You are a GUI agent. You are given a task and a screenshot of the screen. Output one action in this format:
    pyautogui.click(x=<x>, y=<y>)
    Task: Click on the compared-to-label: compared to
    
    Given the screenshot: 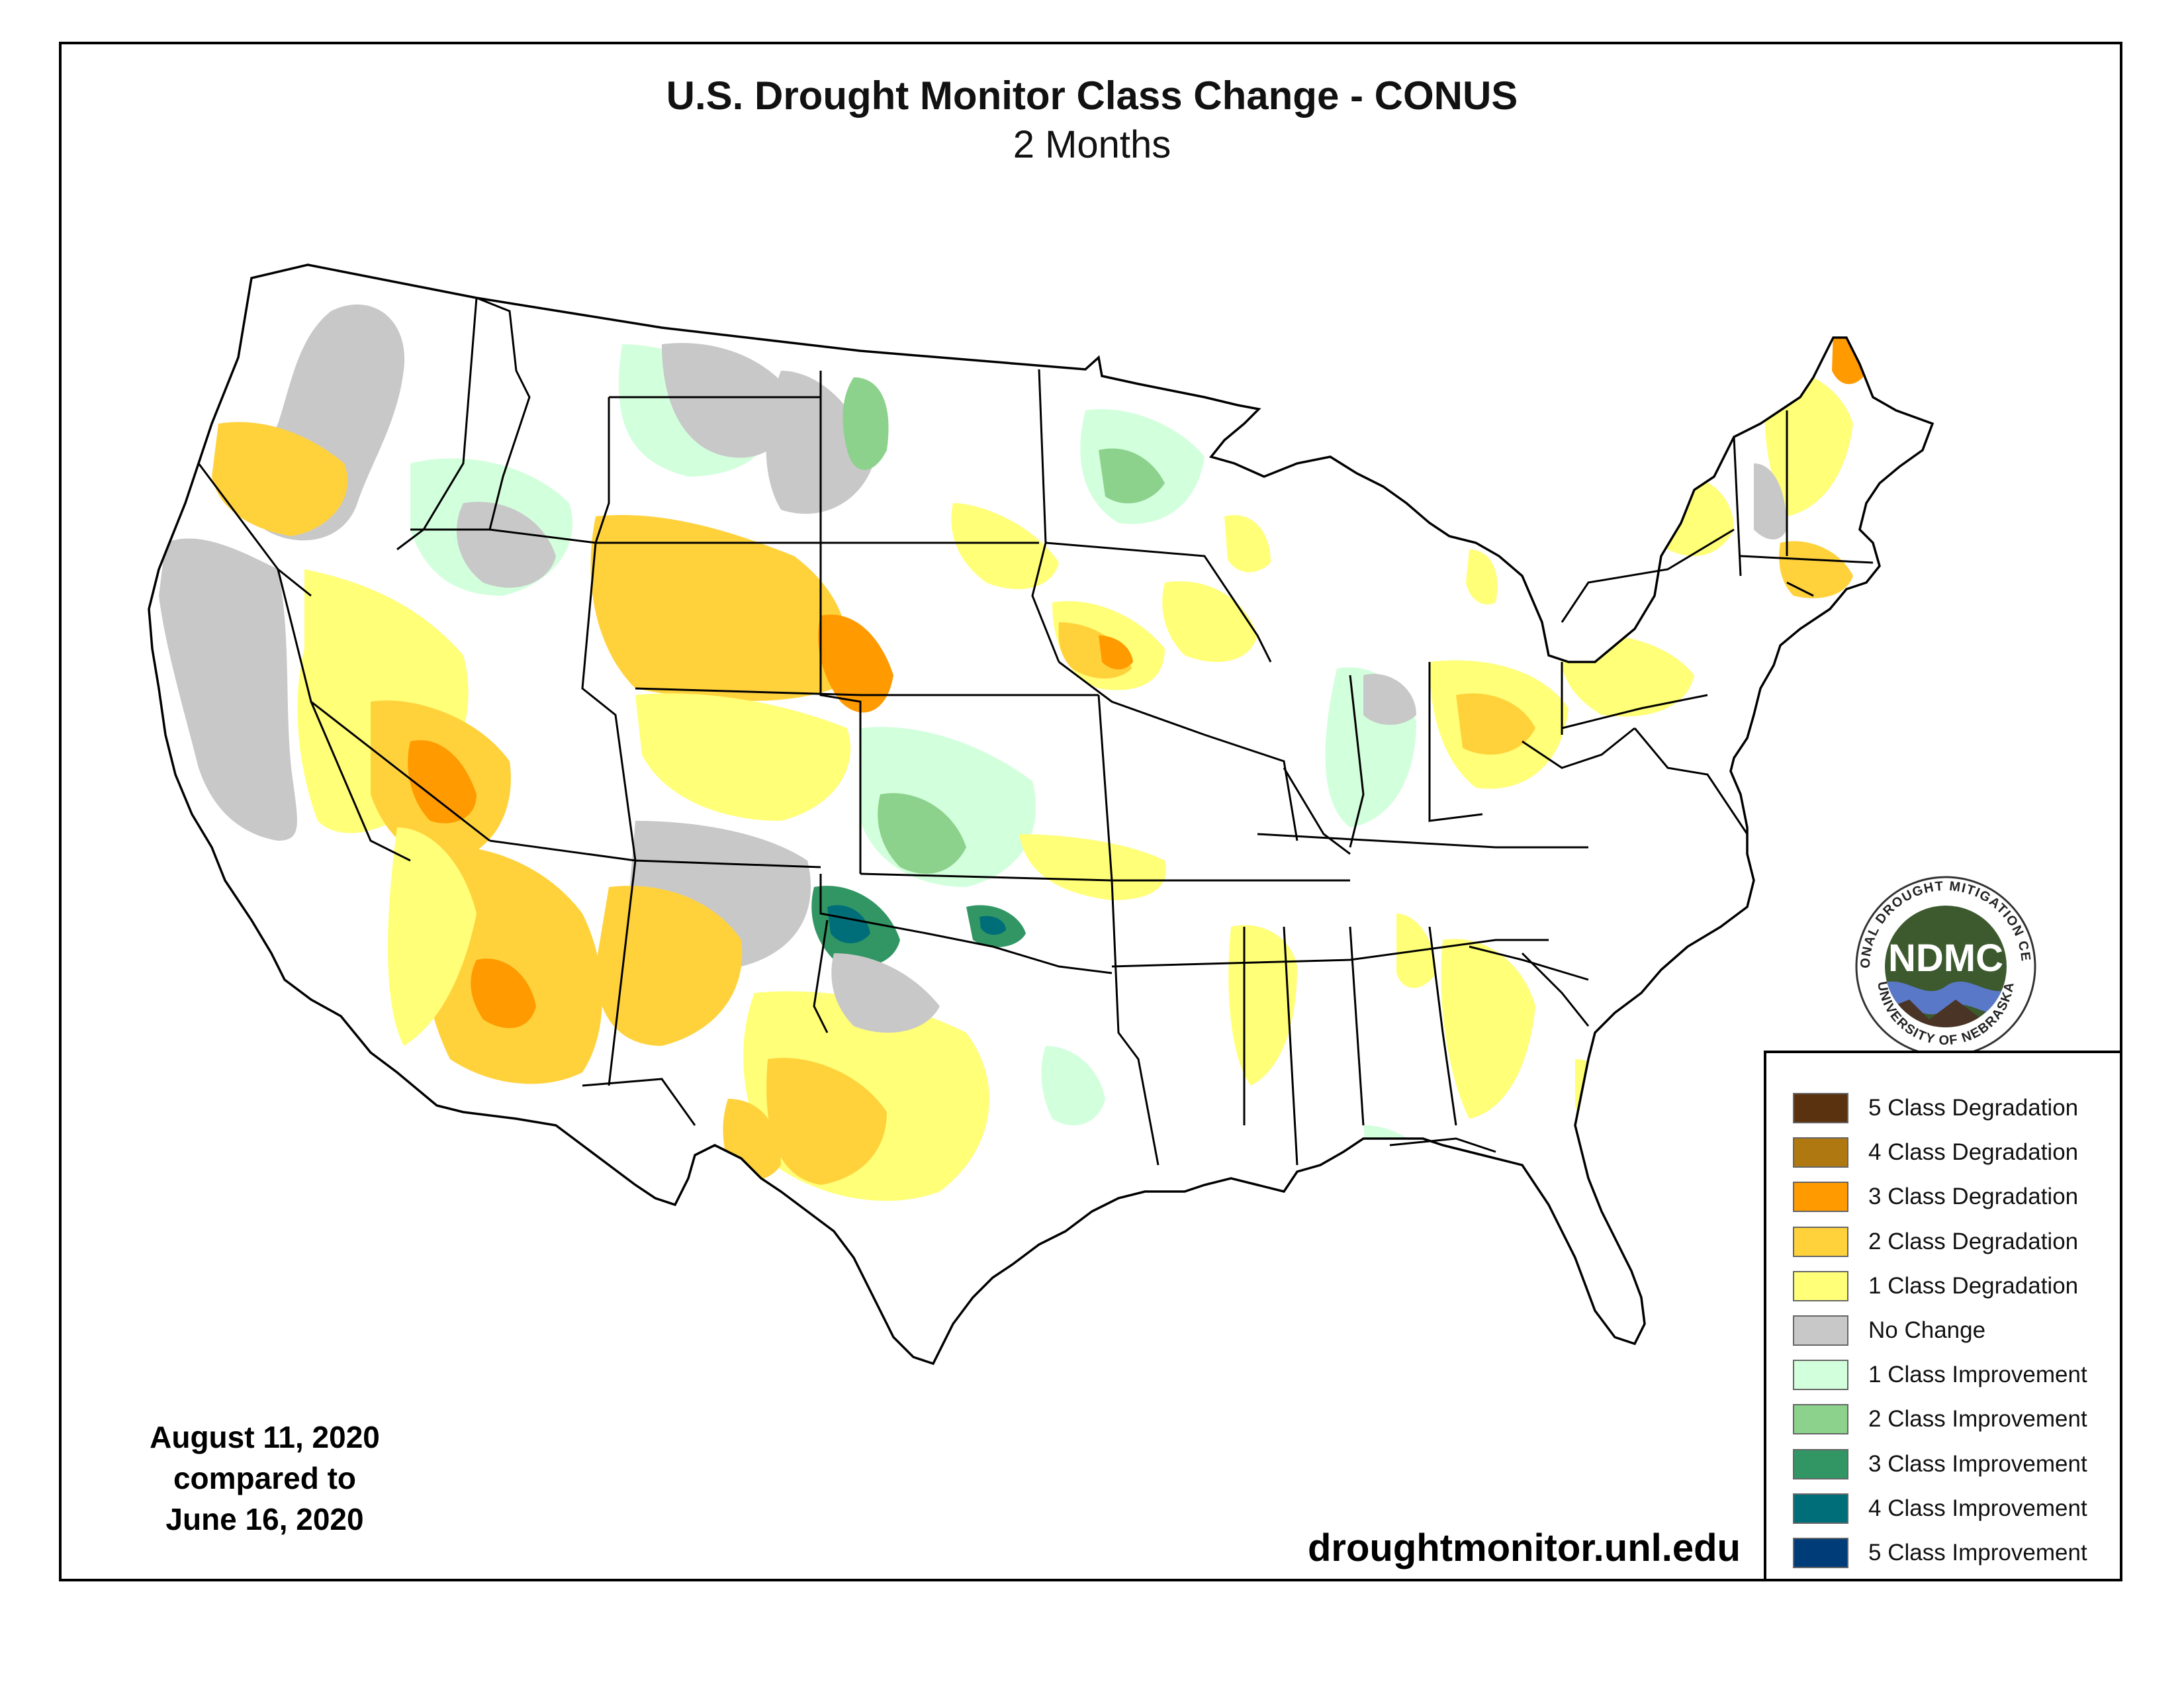 What is the action you would take?
    pyautogui.click(x=265, y=1478)
    